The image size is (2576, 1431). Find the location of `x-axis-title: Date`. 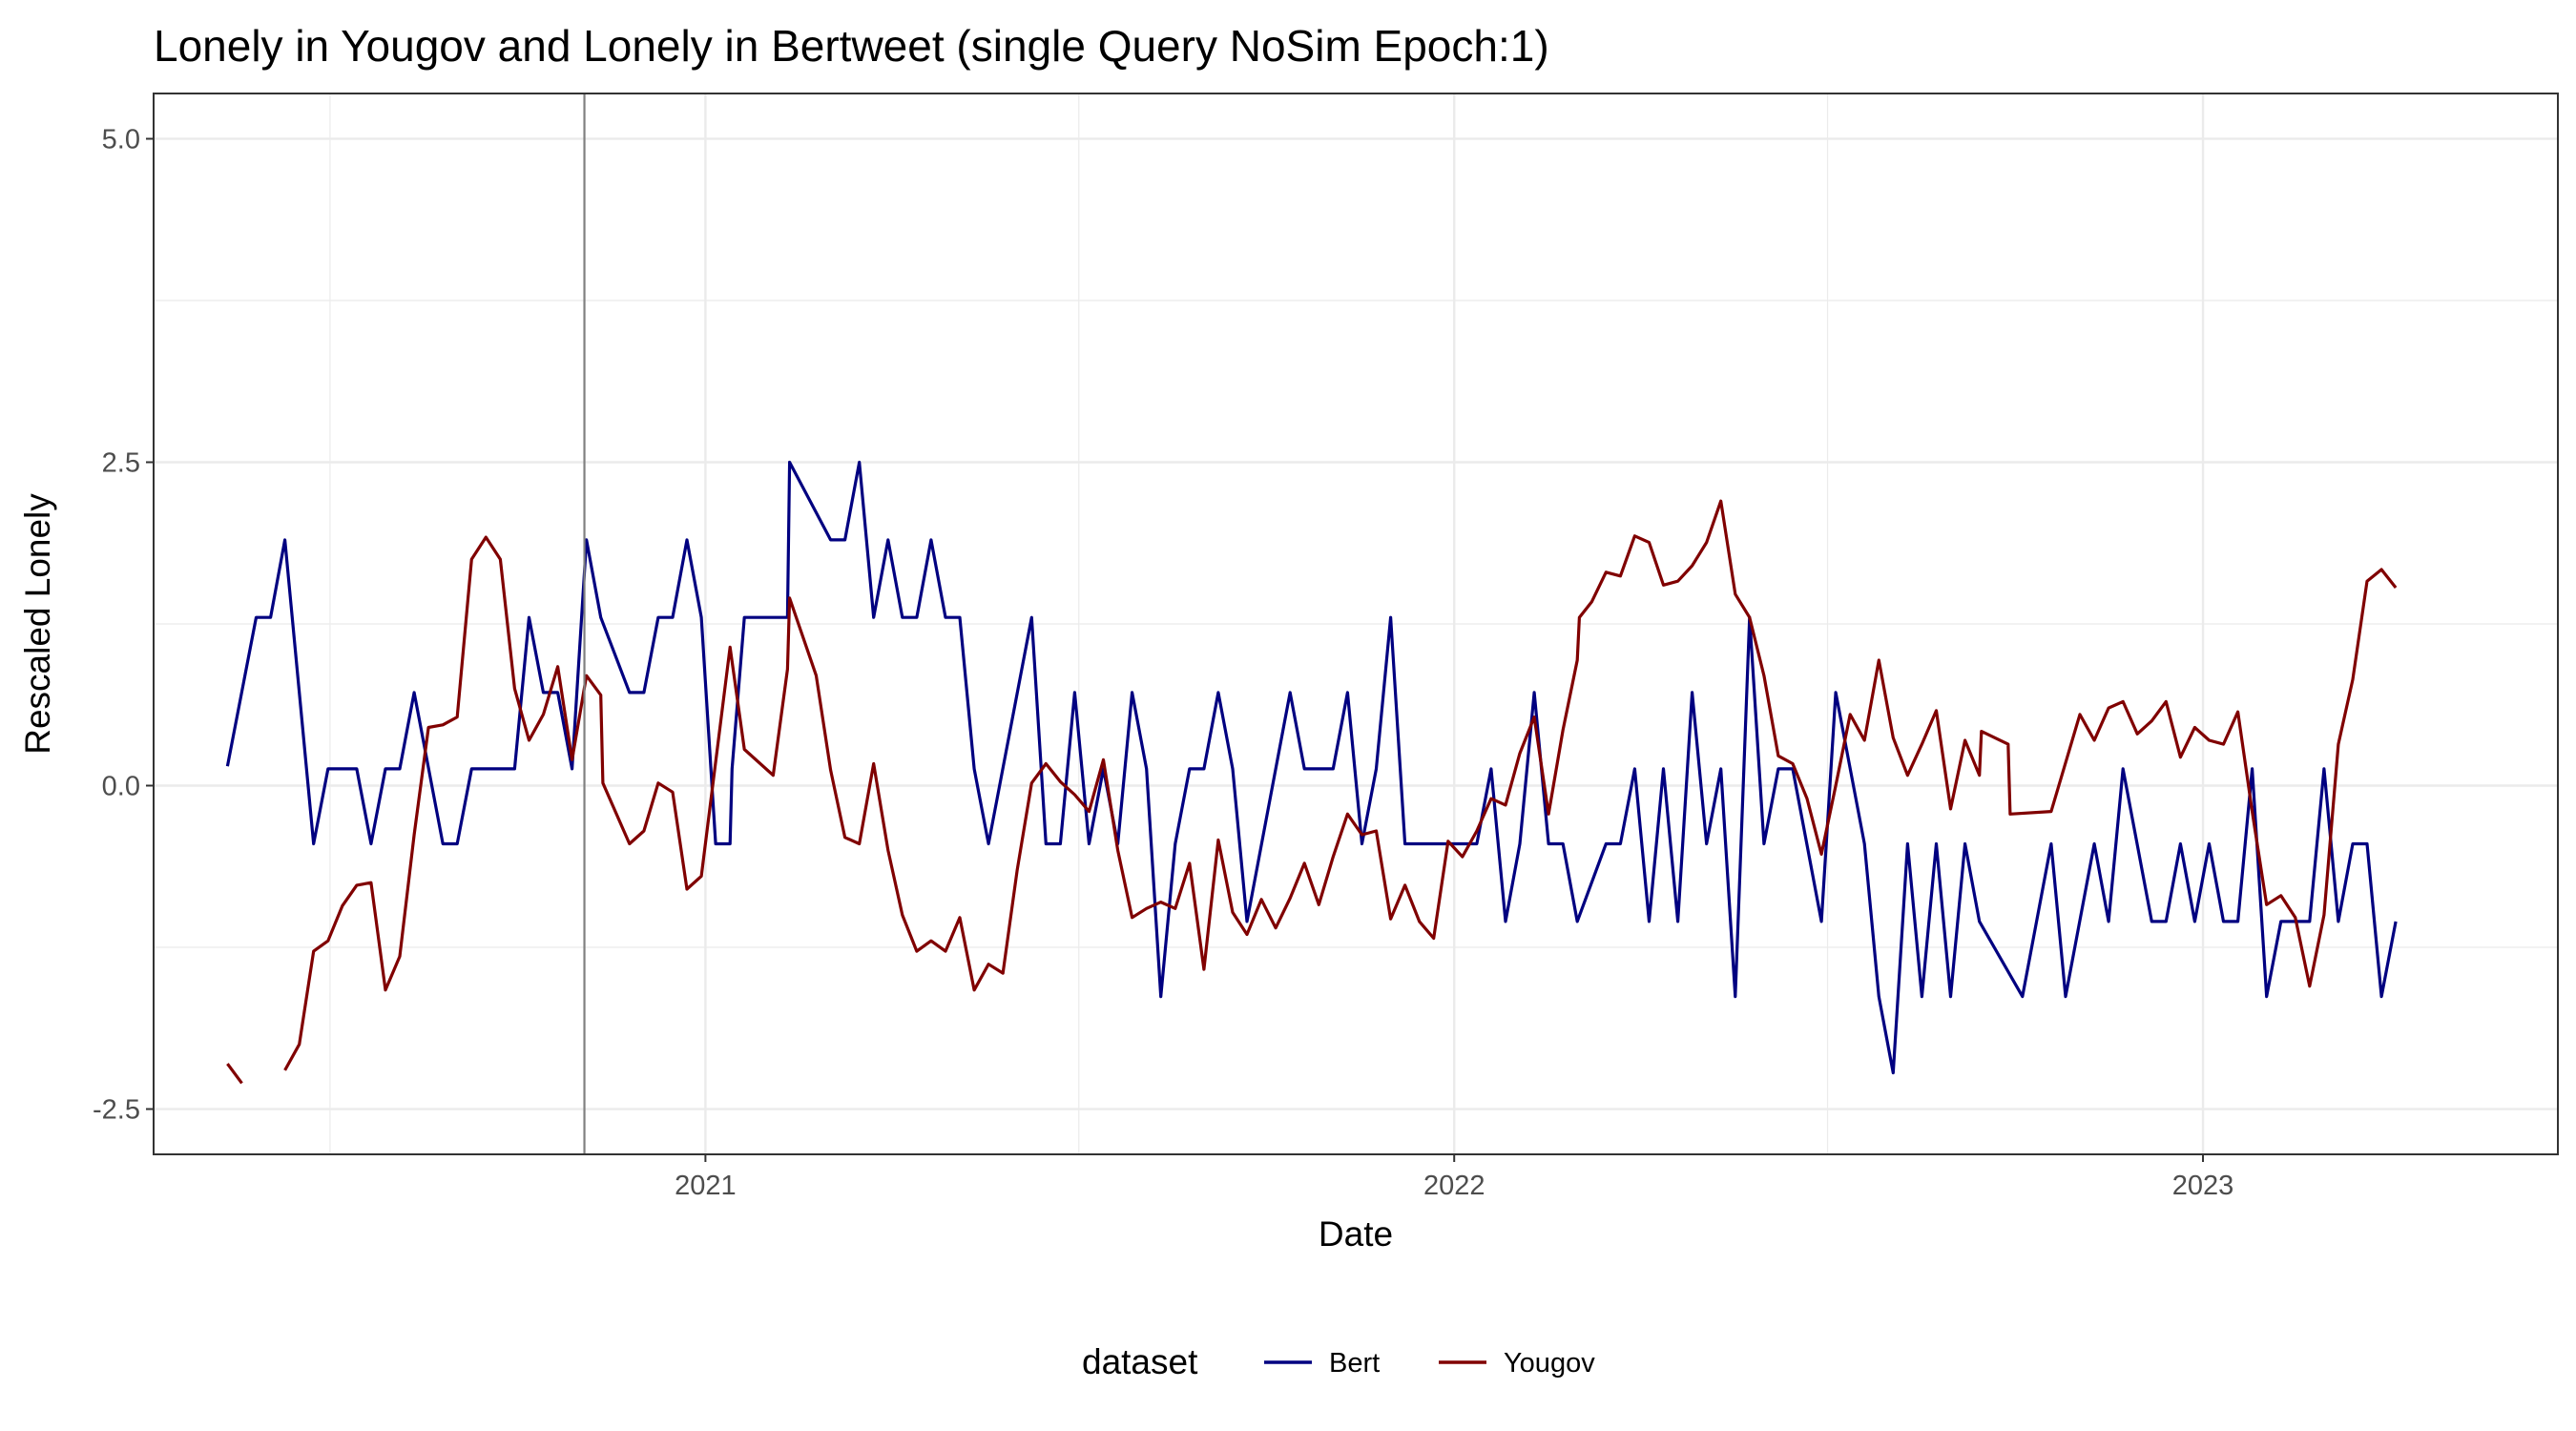

x-axis-title: Date is located at coordinates (1356, 1234).